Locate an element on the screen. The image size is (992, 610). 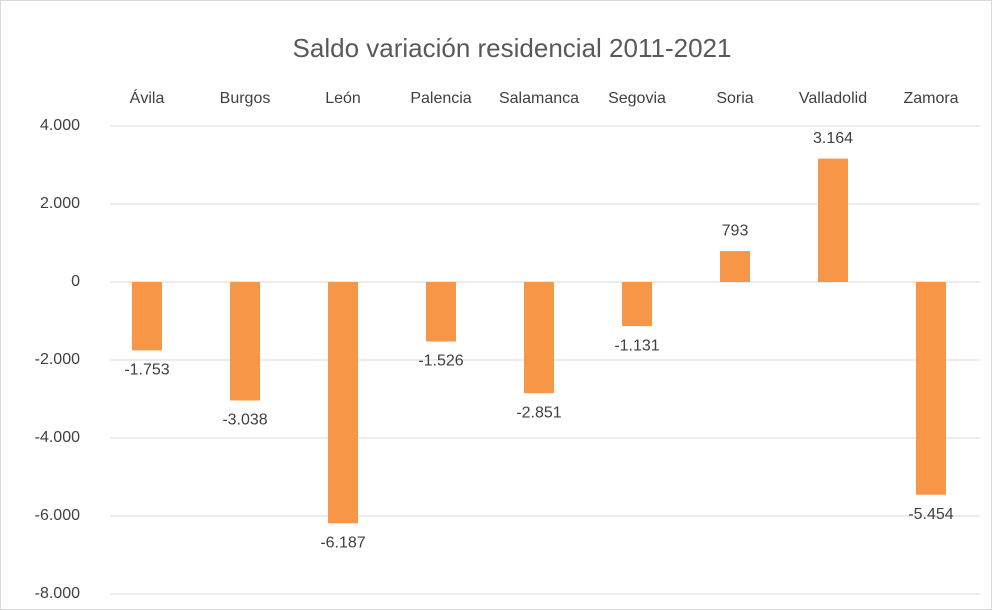
data-label: -1.131 is located at coordinates (636, 345).